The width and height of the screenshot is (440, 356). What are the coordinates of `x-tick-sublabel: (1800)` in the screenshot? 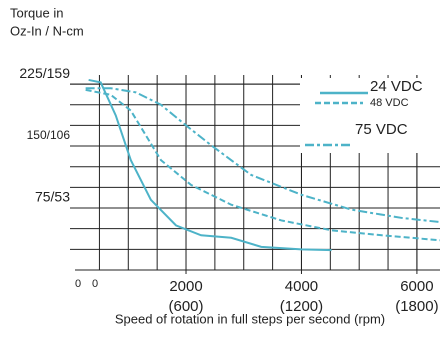 It's located at (416, 306).